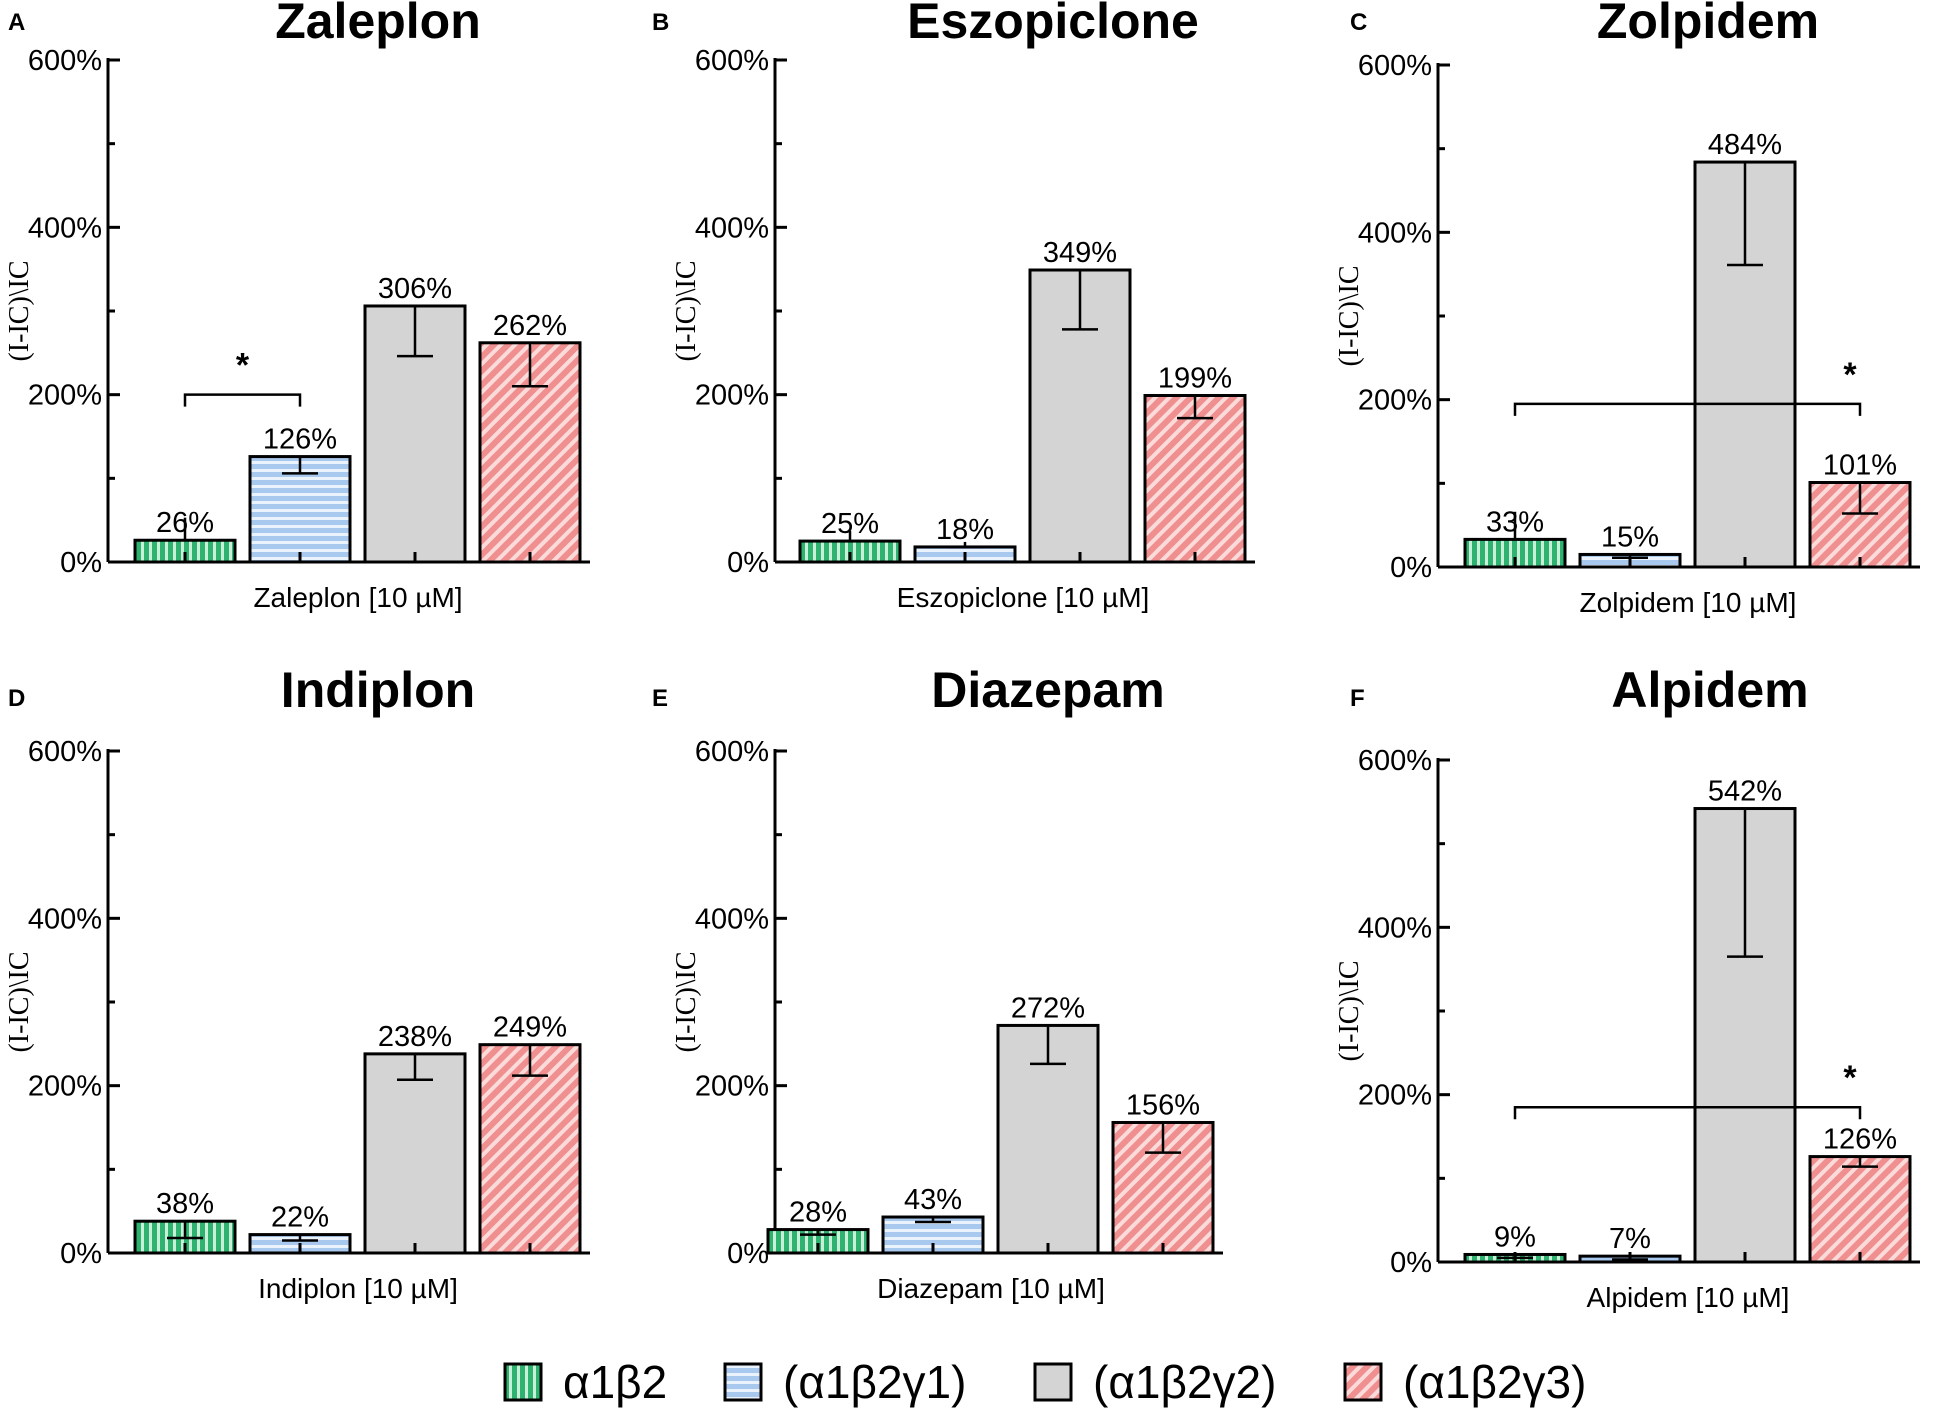  Describe the element at coordinates (1195, 379) in the screenshot. I see `data-label: 199%` at that location.